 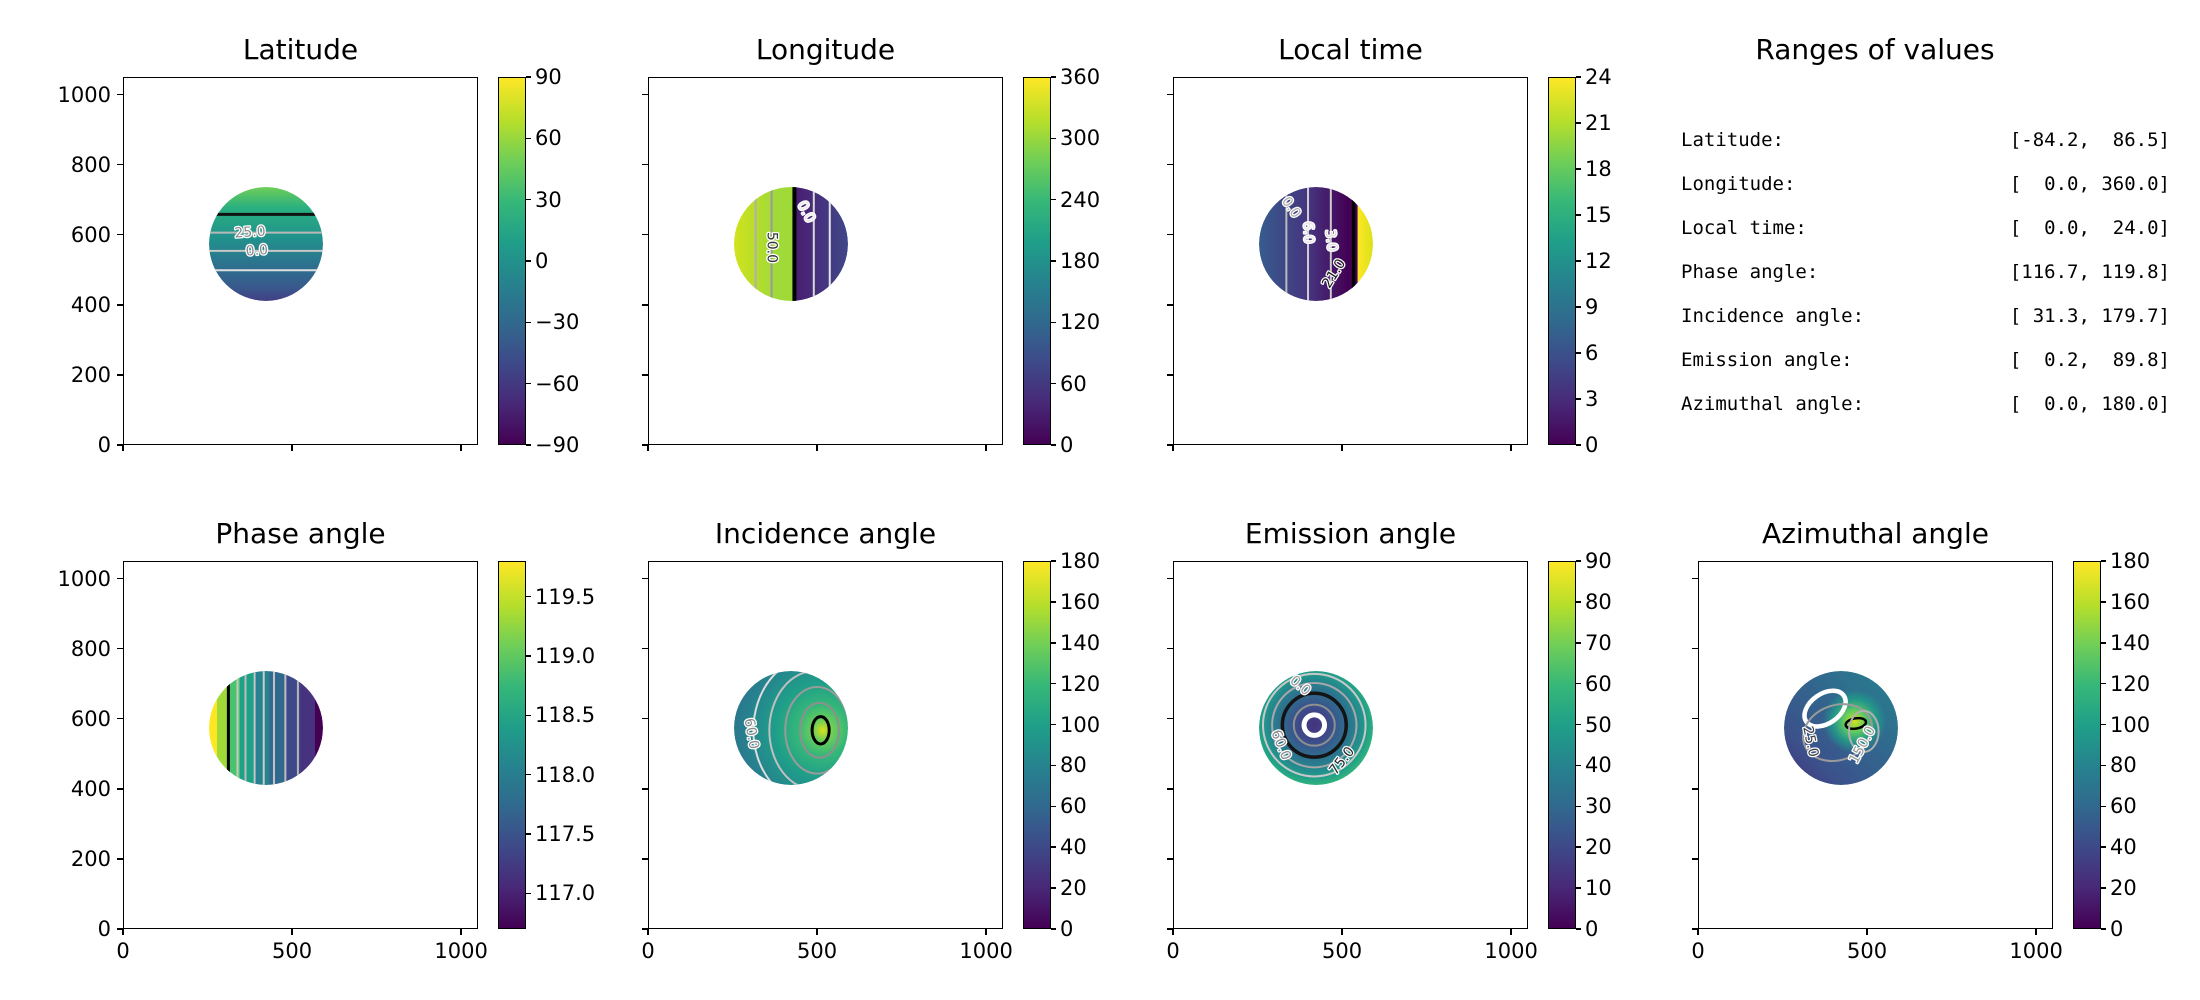 What do you see at coordinates (2089, 184) in the screenshot?
I see `range-value: [ 0.0, 360.0]` at bounding box center [2089, 184].